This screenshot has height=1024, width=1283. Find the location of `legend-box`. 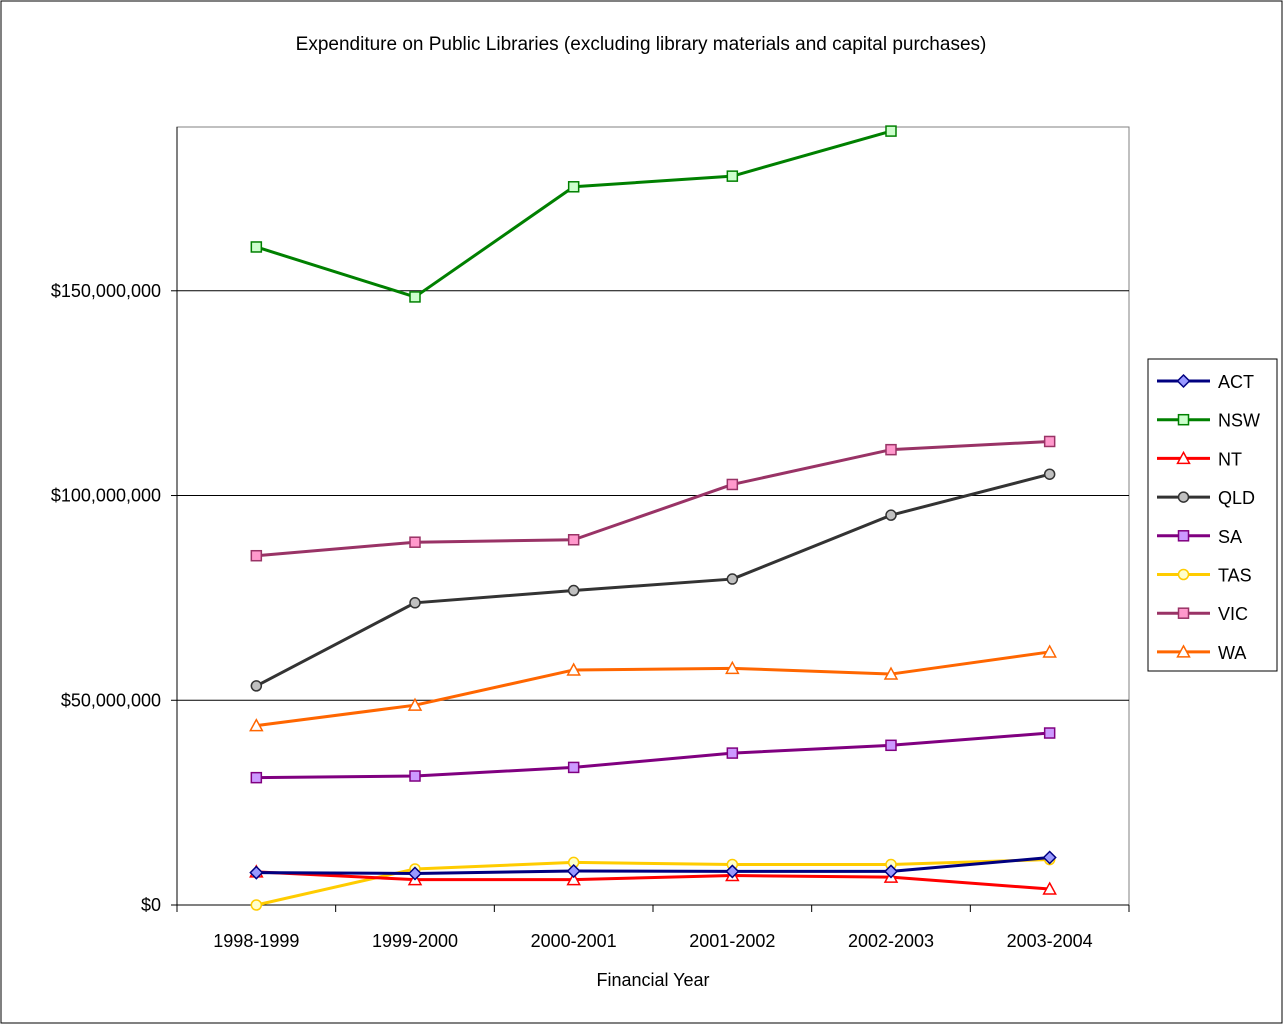

legend-box is located at coordinates (1212, 515).